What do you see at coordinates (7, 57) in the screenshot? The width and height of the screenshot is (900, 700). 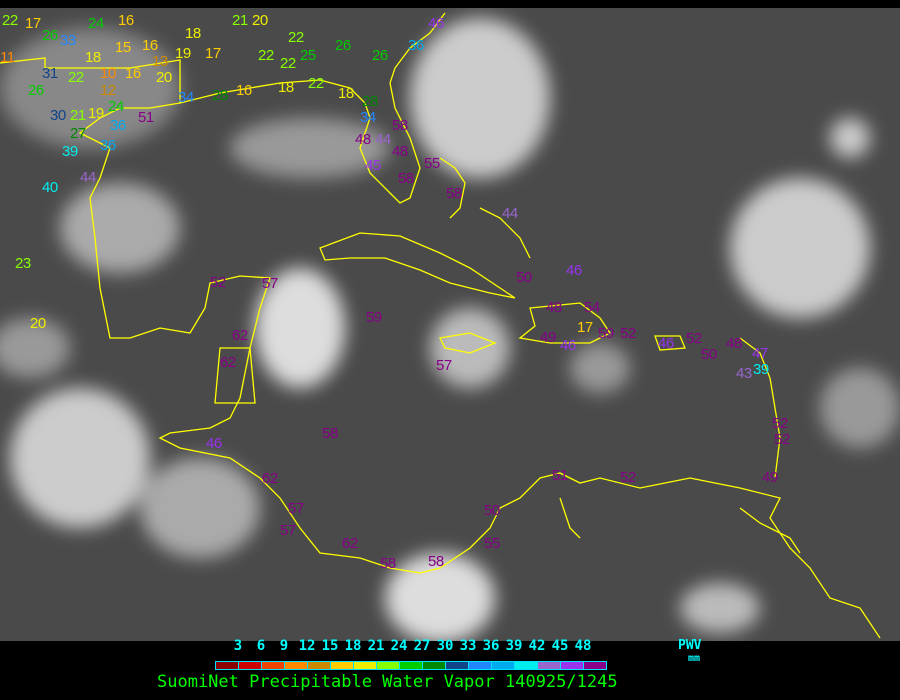 I see `station-pwv-value: 11` at bounding box center [7, 57].